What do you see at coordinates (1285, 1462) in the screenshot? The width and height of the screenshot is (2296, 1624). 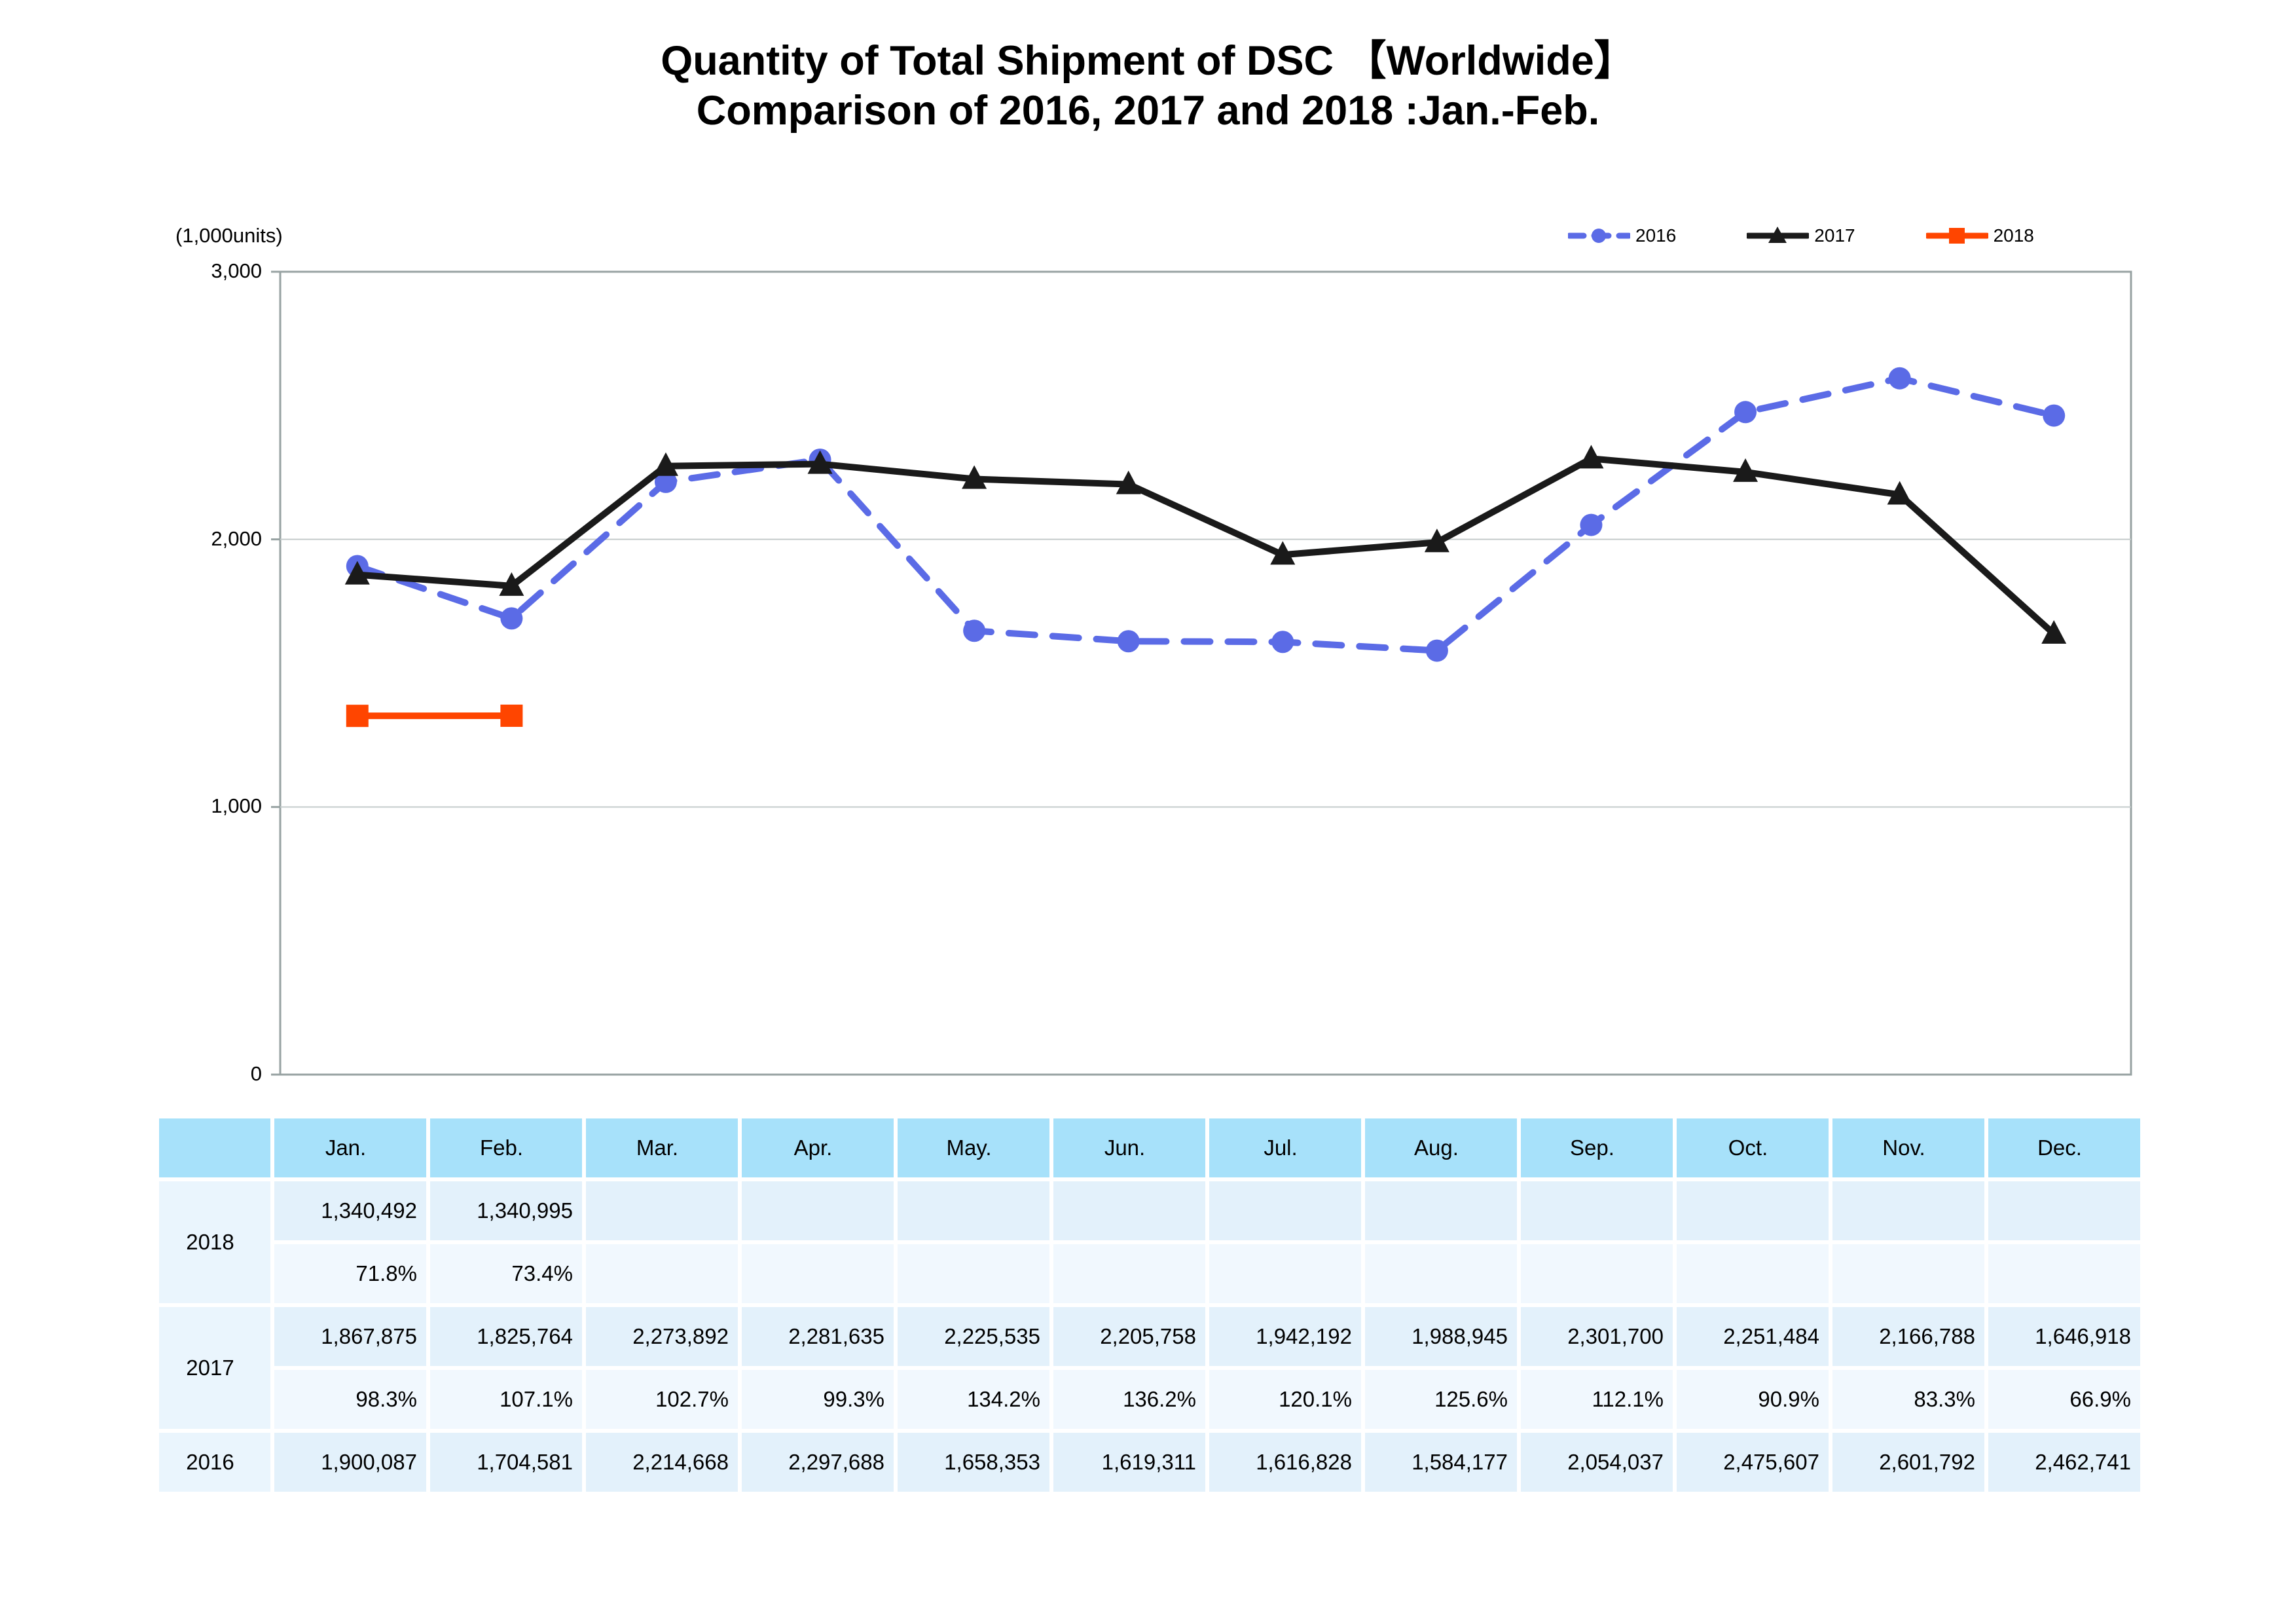 I see `value-cell: 1,616,828` at bounding box center [1285, 1462].